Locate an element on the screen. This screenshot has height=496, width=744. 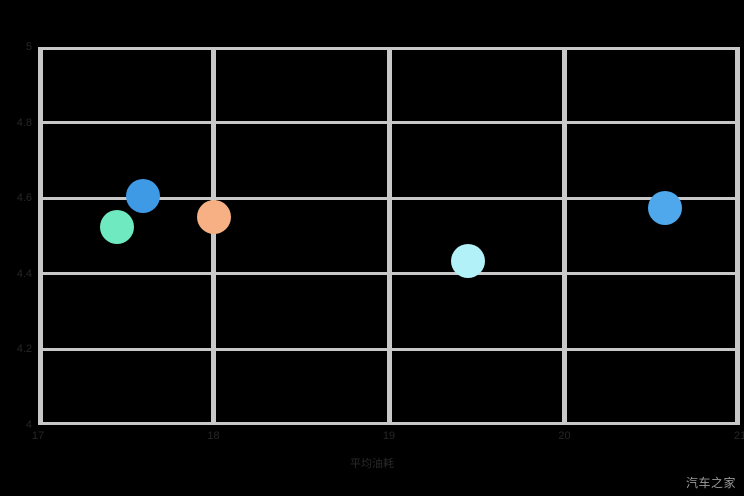
y-tick-label: 4.2 is located at coordinates (24, 349).